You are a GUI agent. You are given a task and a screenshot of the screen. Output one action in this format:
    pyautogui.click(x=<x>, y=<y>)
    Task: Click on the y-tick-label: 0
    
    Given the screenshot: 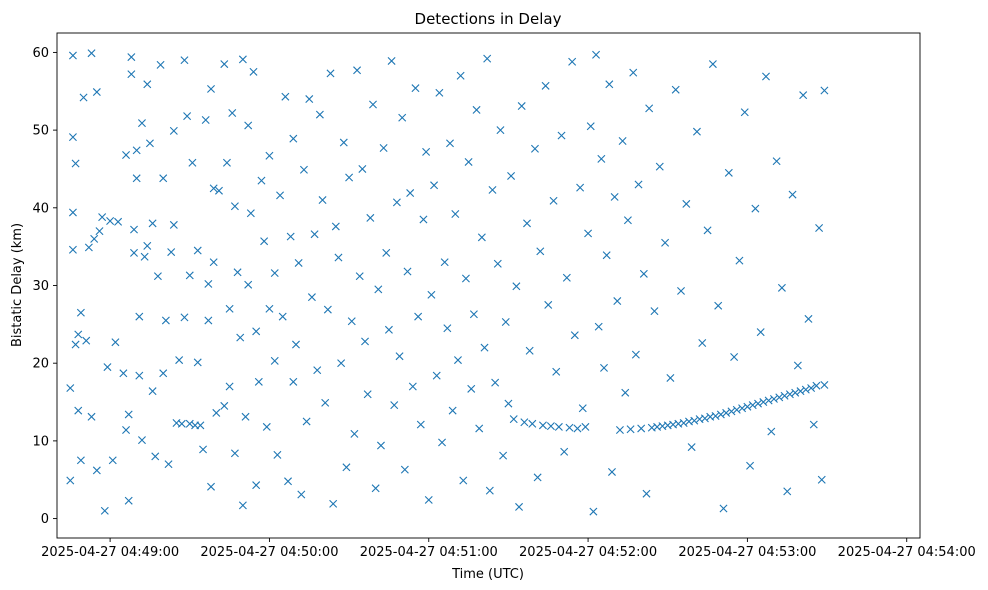 What is the action you would take?
    pyautogui.click(x=45, y=519)
    